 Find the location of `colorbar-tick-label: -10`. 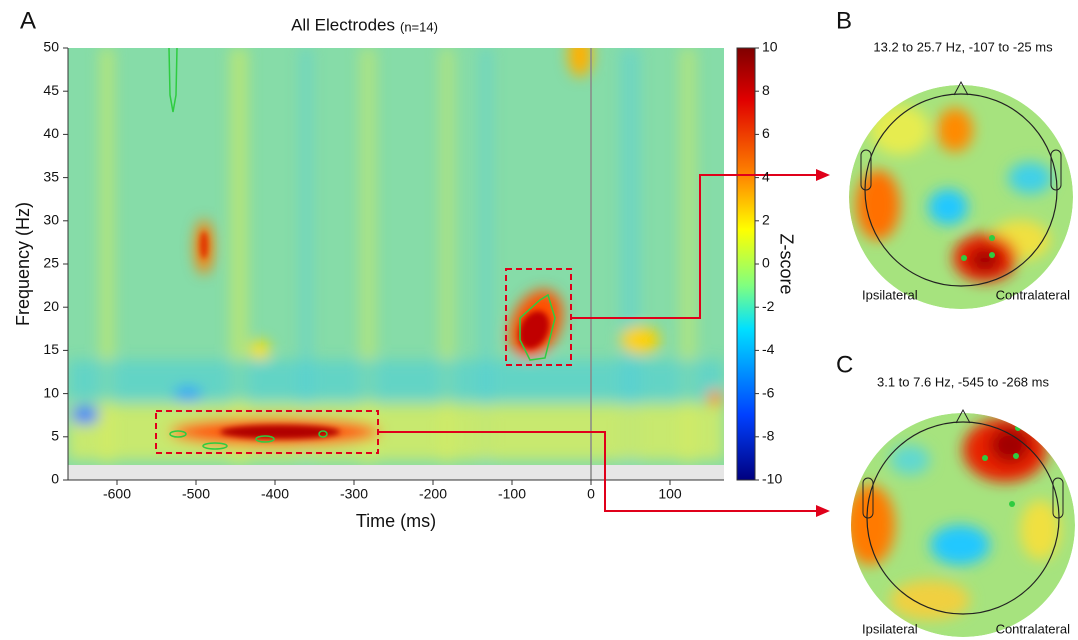

colorbar-tick-label: -10 is located at coordinates (772, 479).